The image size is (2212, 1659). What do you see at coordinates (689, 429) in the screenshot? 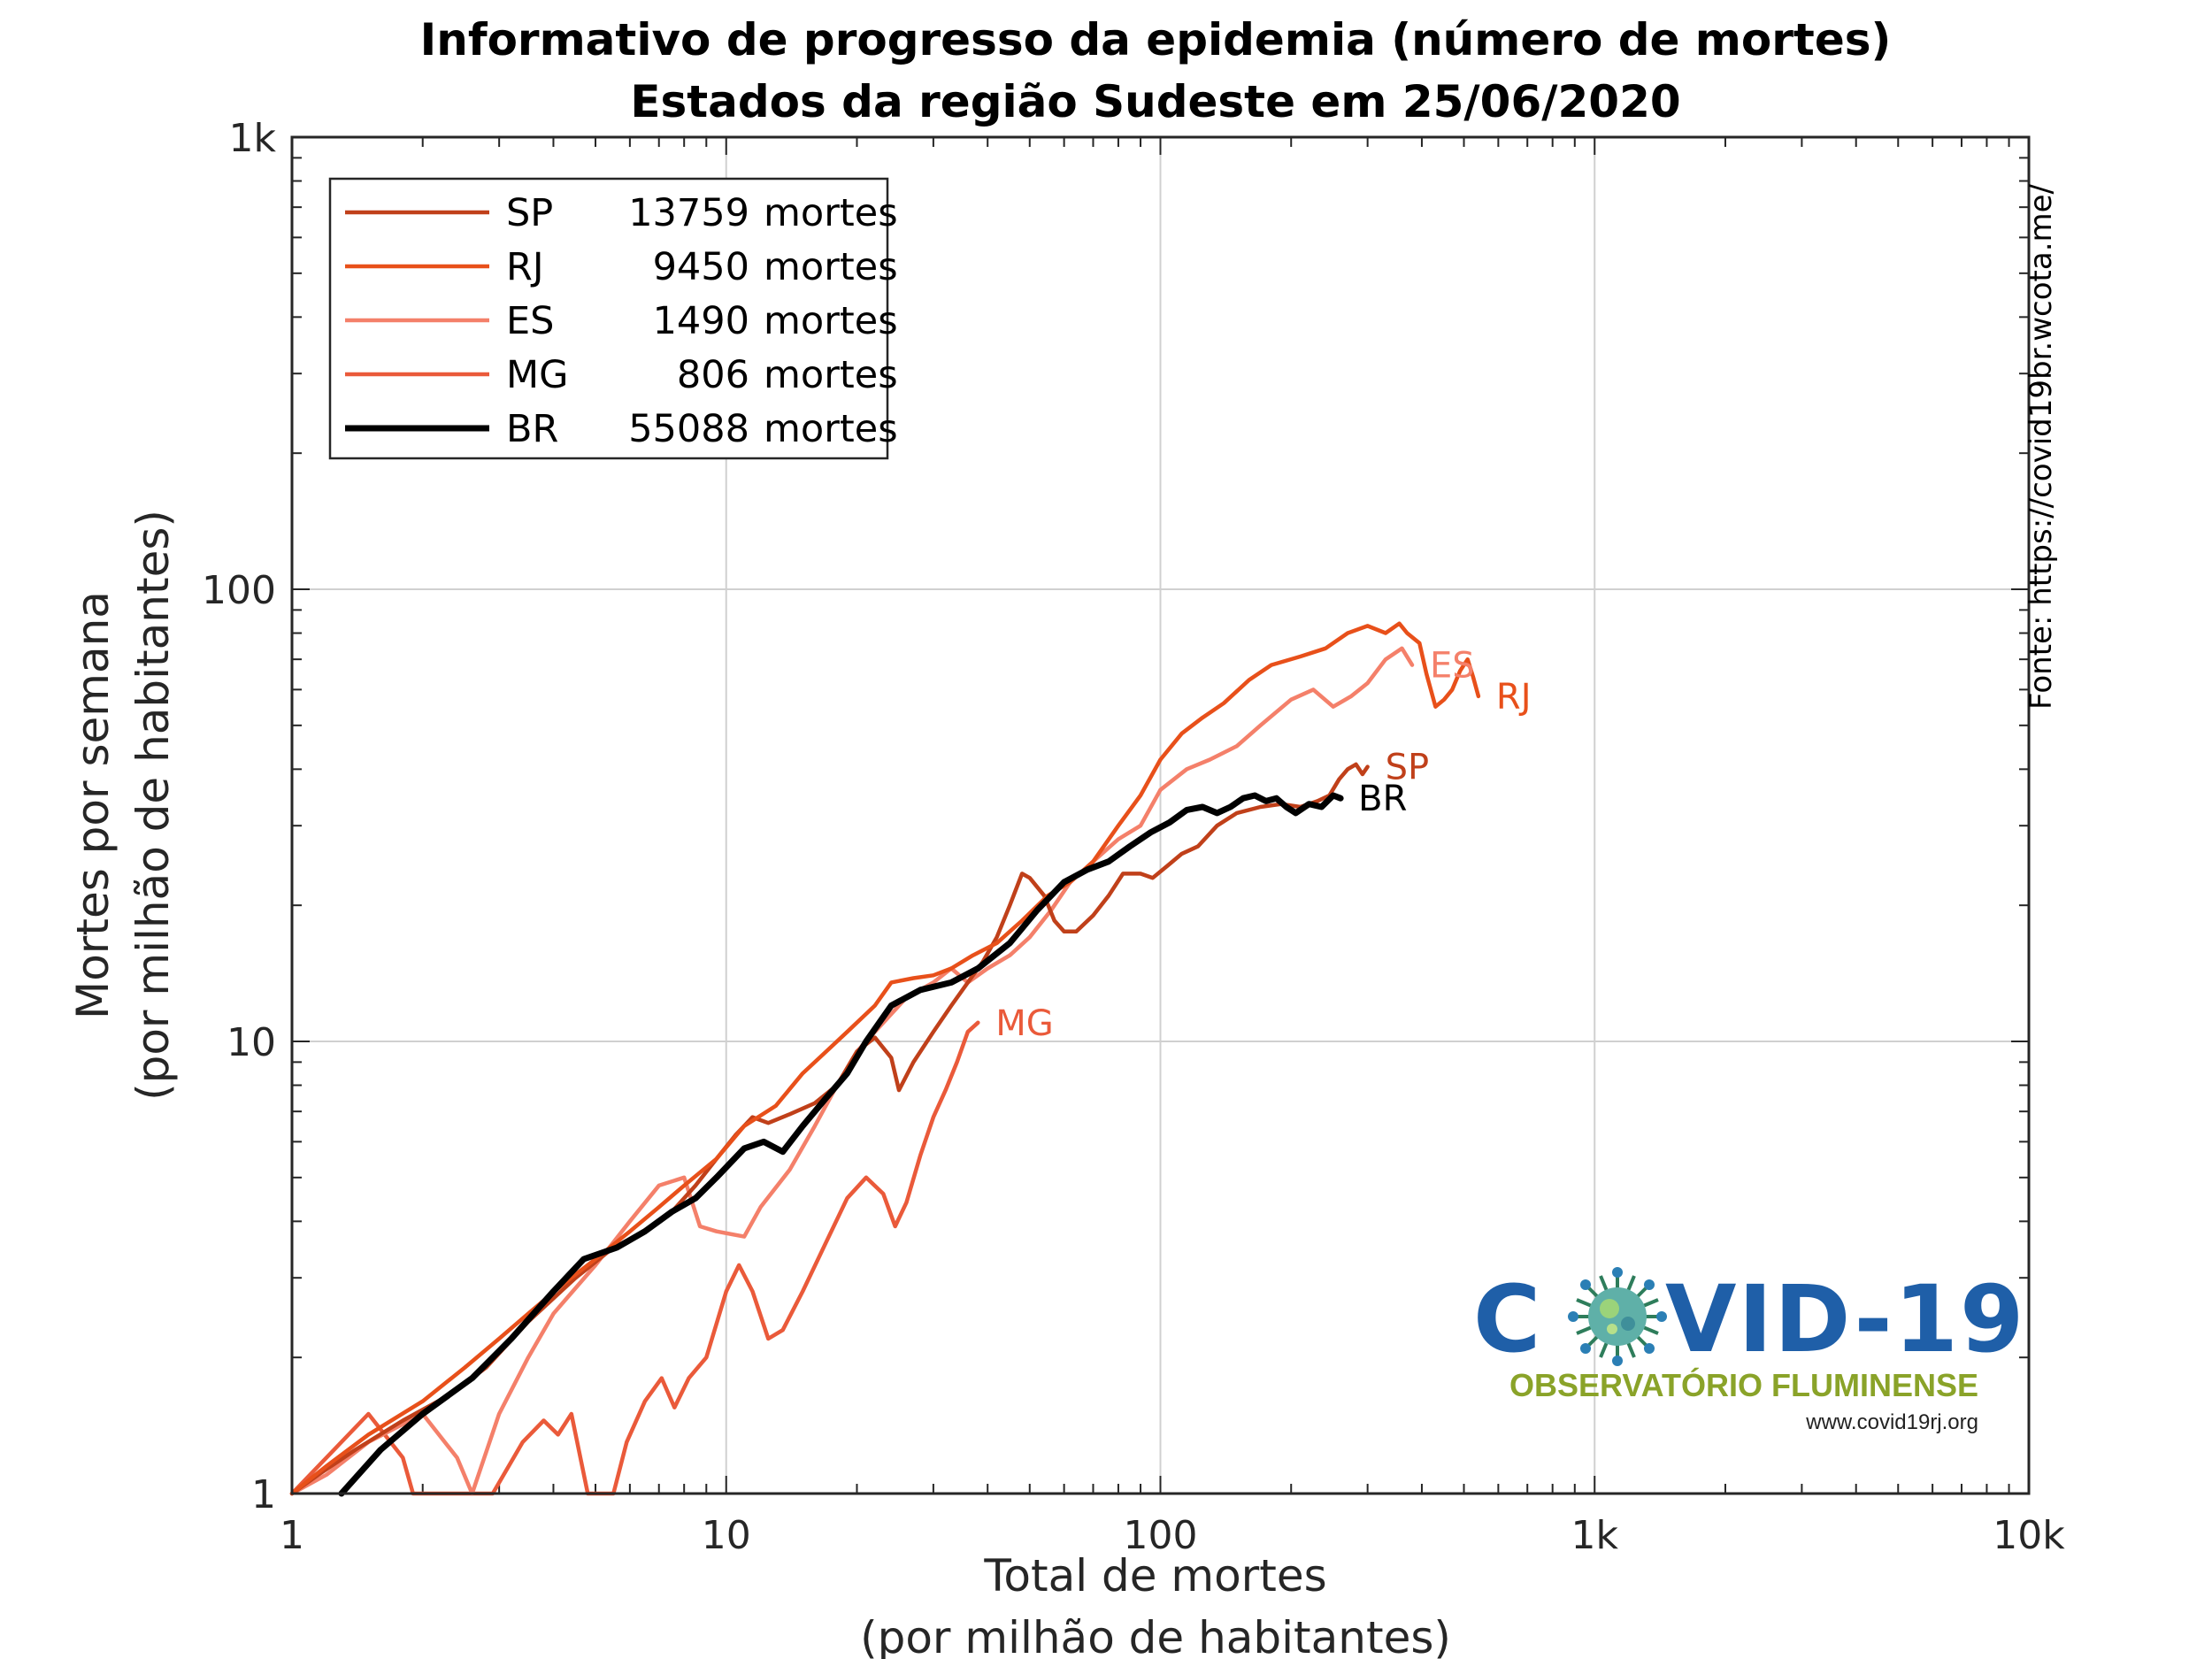
I see `legend-count-br: 55088` at bounding box center [689, 429].